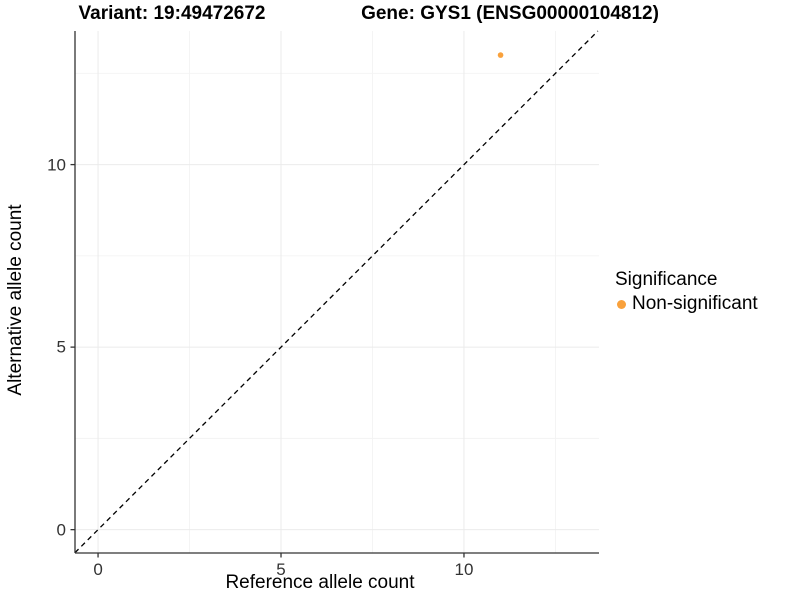 Image resolution: width=800 pixels, height=600 pixels. Describe the element at coordinates (320, 582) in the screenshot. I see `x-axis-label: Reference allele count` at that location.